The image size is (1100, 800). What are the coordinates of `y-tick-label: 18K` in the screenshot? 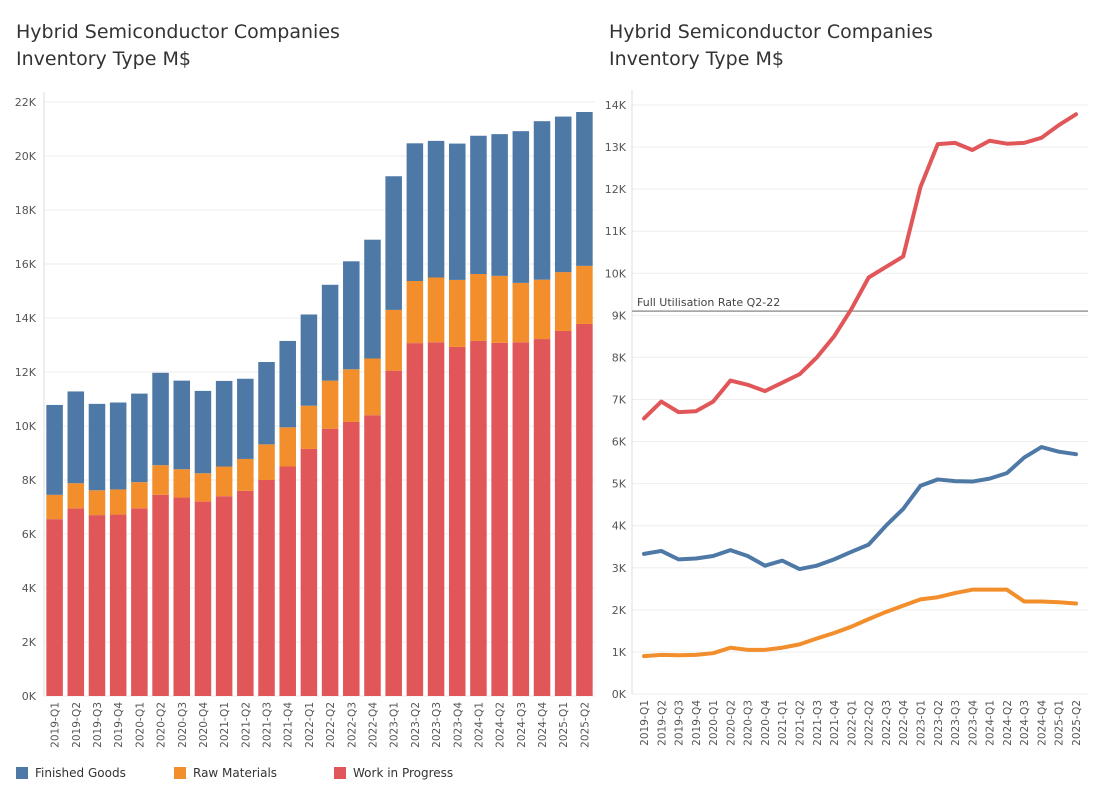 It's located at (26, 210).